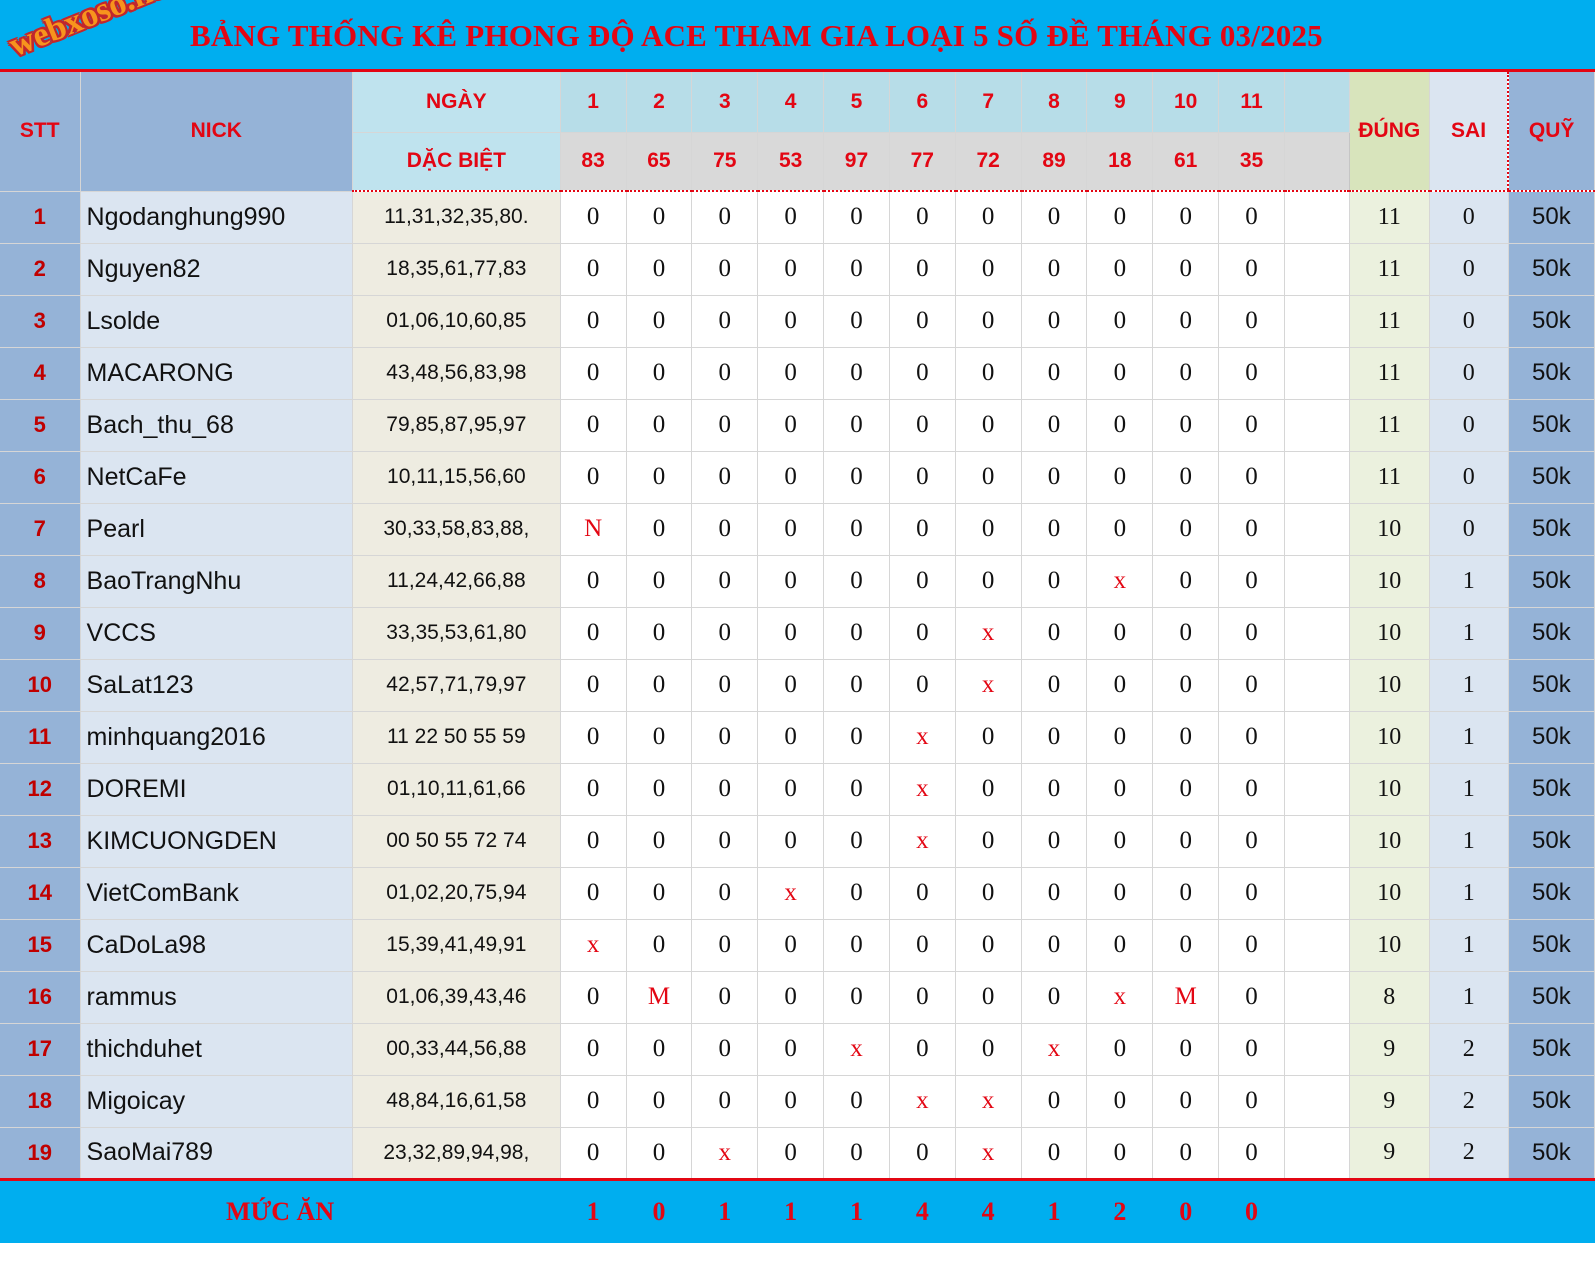  What do you see at coordinates (217, 581) in the screenshot?
I see `row-nick: BaoTrangNhu` at bounding box center [217, 581].